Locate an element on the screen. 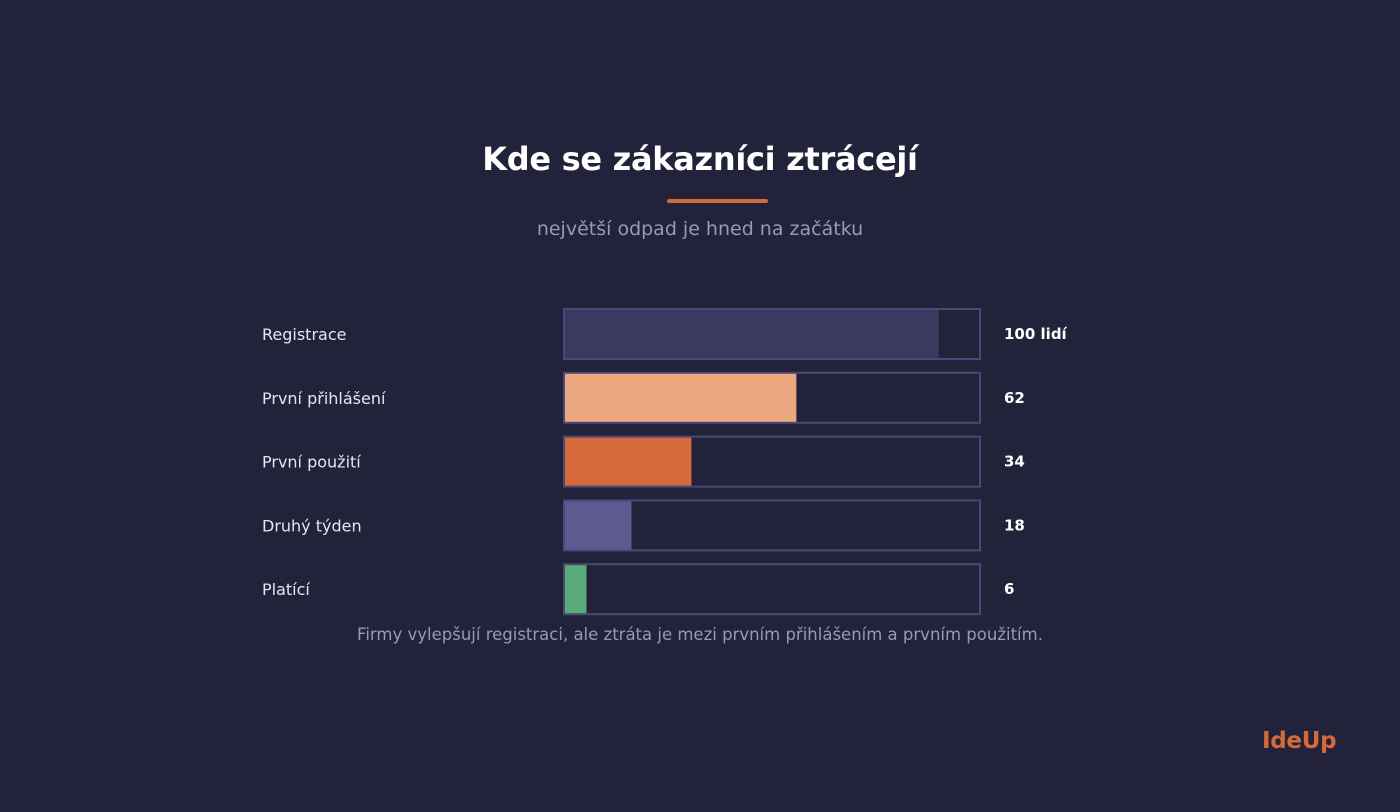 The width and height of the screenshot is (1400, 812). chart-subtitle: největší odpad je hned na začátku is located at coordinates (700, 229).